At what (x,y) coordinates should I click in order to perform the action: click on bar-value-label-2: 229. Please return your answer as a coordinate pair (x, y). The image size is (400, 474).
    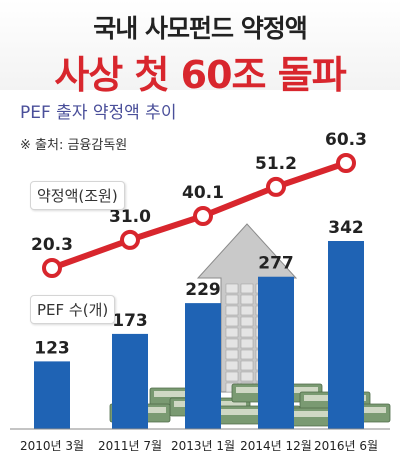
    Looking at the image, I should click on (203, 290).